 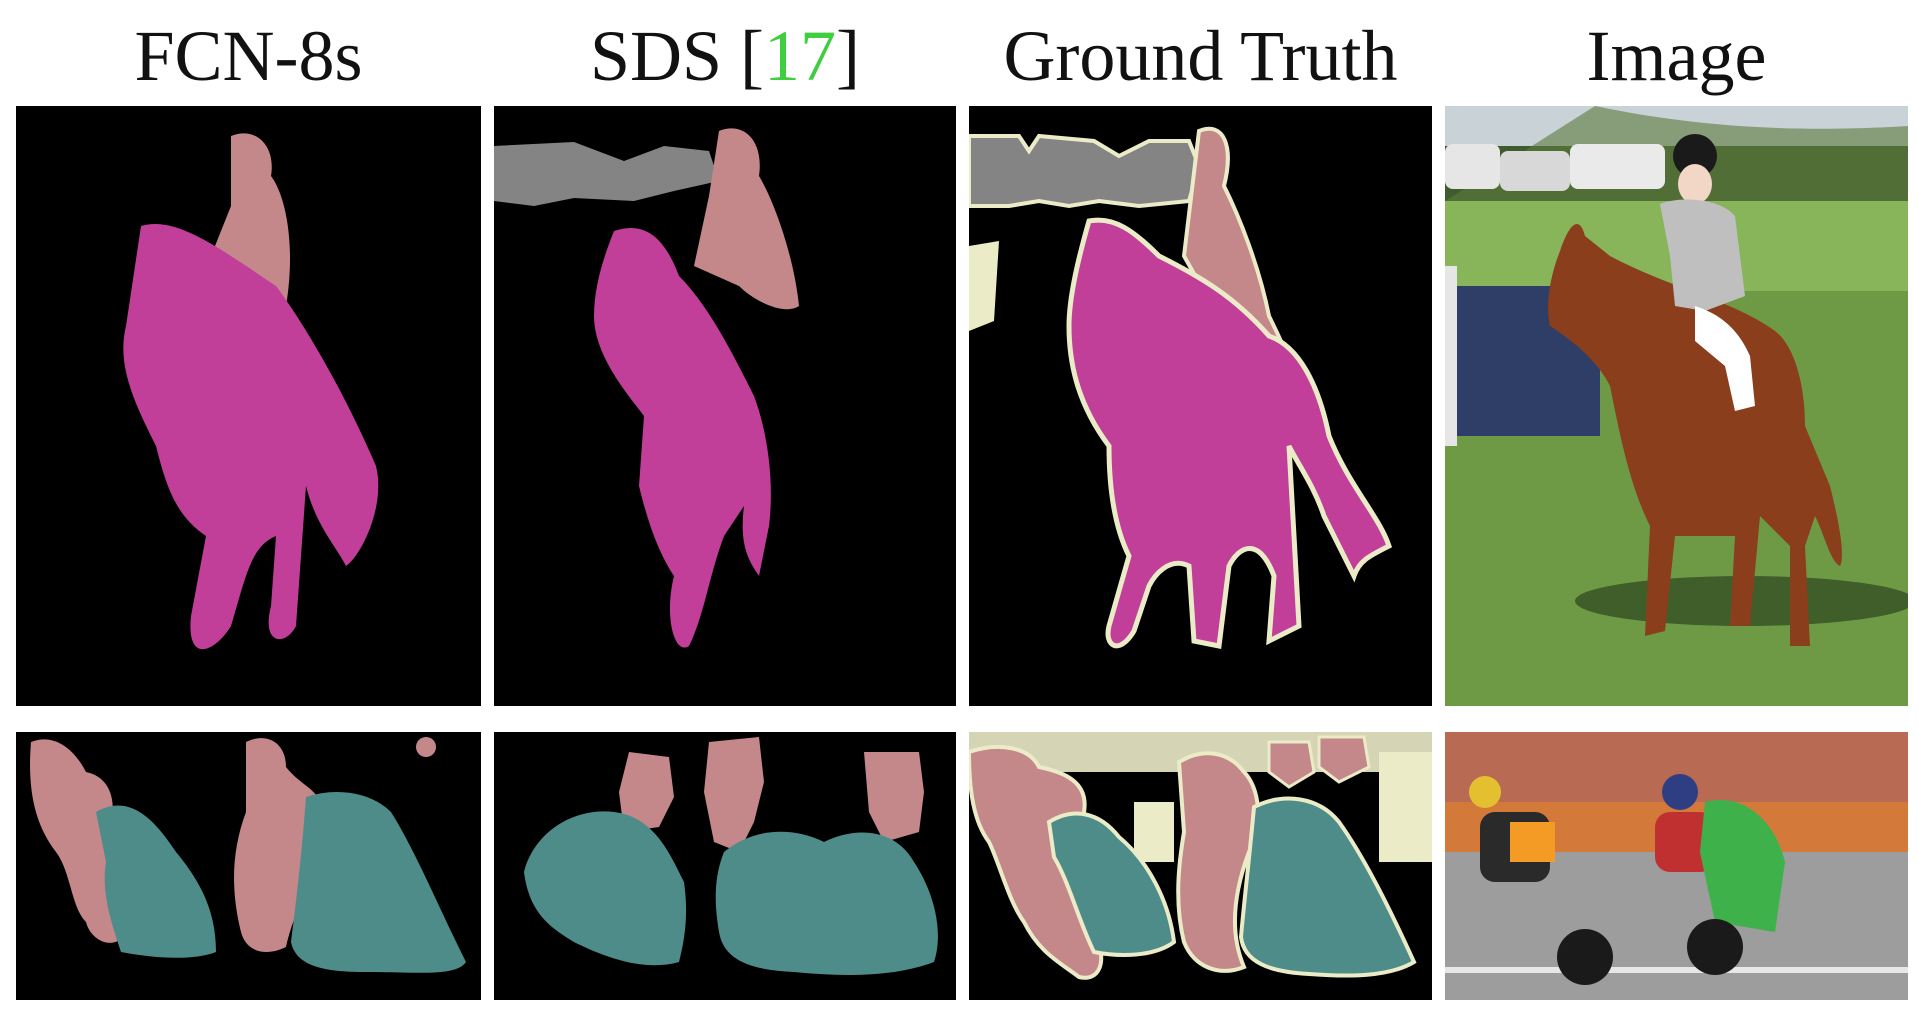 I want to click on title-image: Image, so click(x=1676, y=56).